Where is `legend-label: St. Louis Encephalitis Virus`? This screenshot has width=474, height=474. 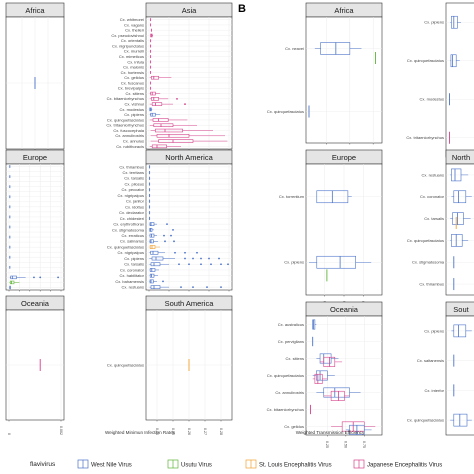 legend-label: St. Louis Encephalitis Virus is located at coordinates (295, 466).